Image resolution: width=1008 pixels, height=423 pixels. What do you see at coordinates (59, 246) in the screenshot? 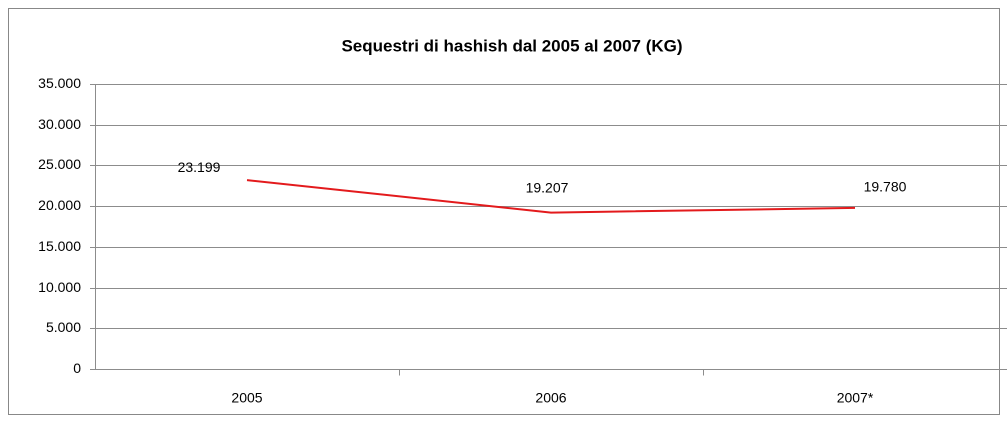
I see `y-tick-label: 15.000` at bounding box center [59, 246].